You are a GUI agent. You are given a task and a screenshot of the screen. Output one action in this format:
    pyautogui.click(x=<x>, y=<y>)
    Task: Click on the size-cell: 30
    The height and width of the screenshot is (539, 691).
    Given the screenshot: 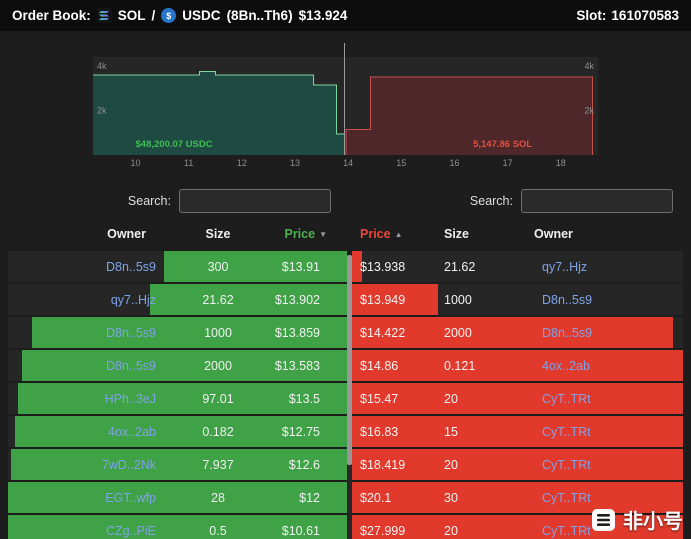 What is the action you would take?
    pyautogui.click(x=451, y=497)
    